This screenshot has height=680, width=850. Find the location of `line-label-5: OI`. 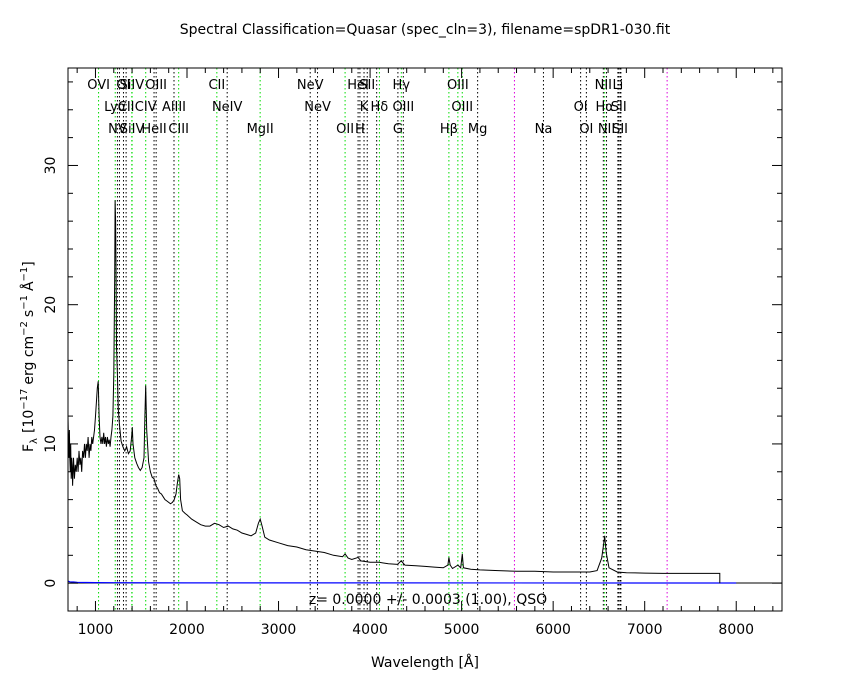

line-label-5: OI is located at coordinates (123, 85).